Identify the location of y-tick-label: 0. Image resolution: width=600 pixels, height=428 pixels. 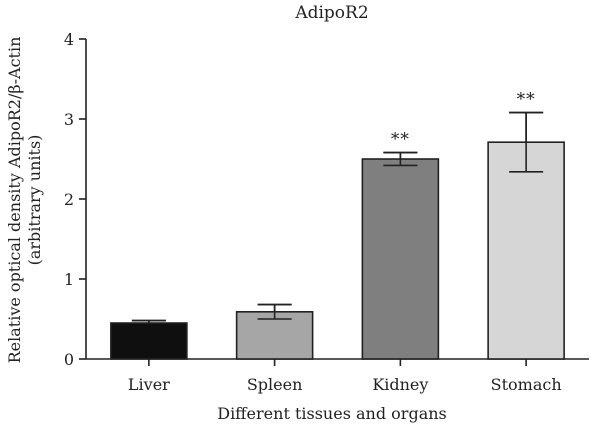
(69, 359).